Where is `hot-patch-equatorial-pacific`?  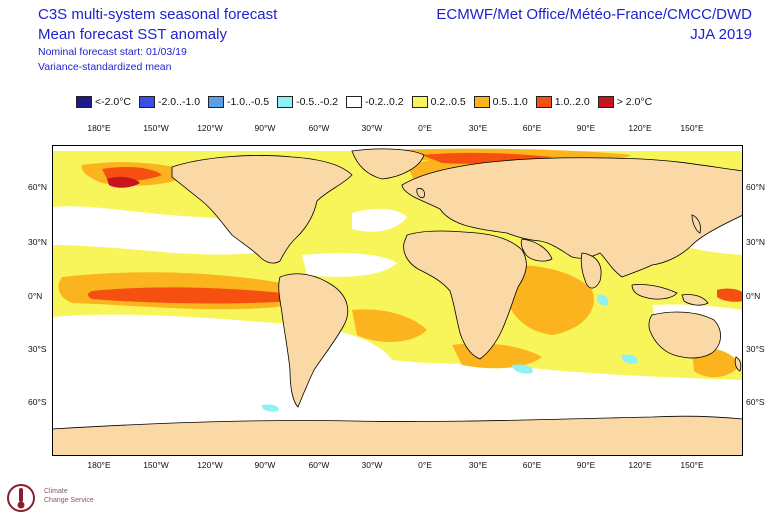 hot-patch-equatorial-pacific is located at coordinates (186, 295).